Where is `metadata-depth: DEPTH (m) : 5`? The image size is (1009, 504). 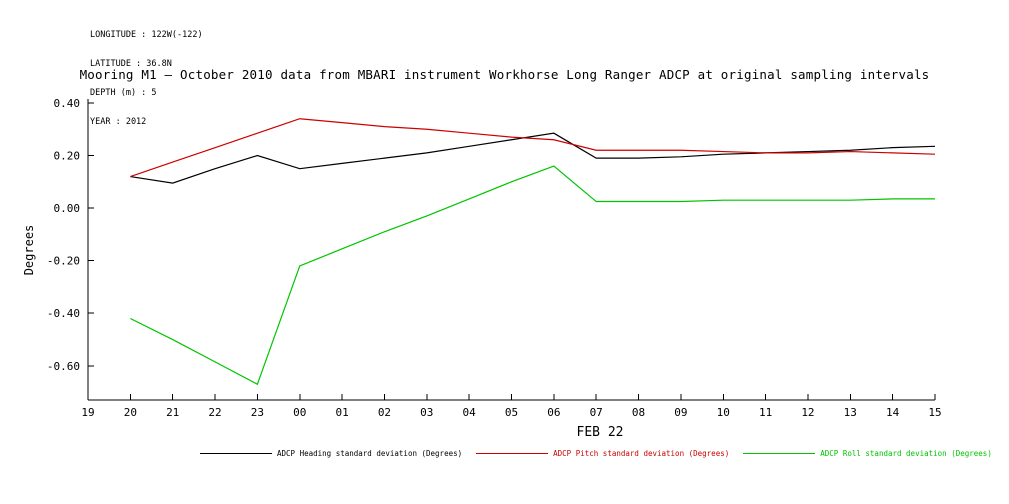
metadata-depth: DEPTH (m) : 5 is located at coordinates (123, 92).